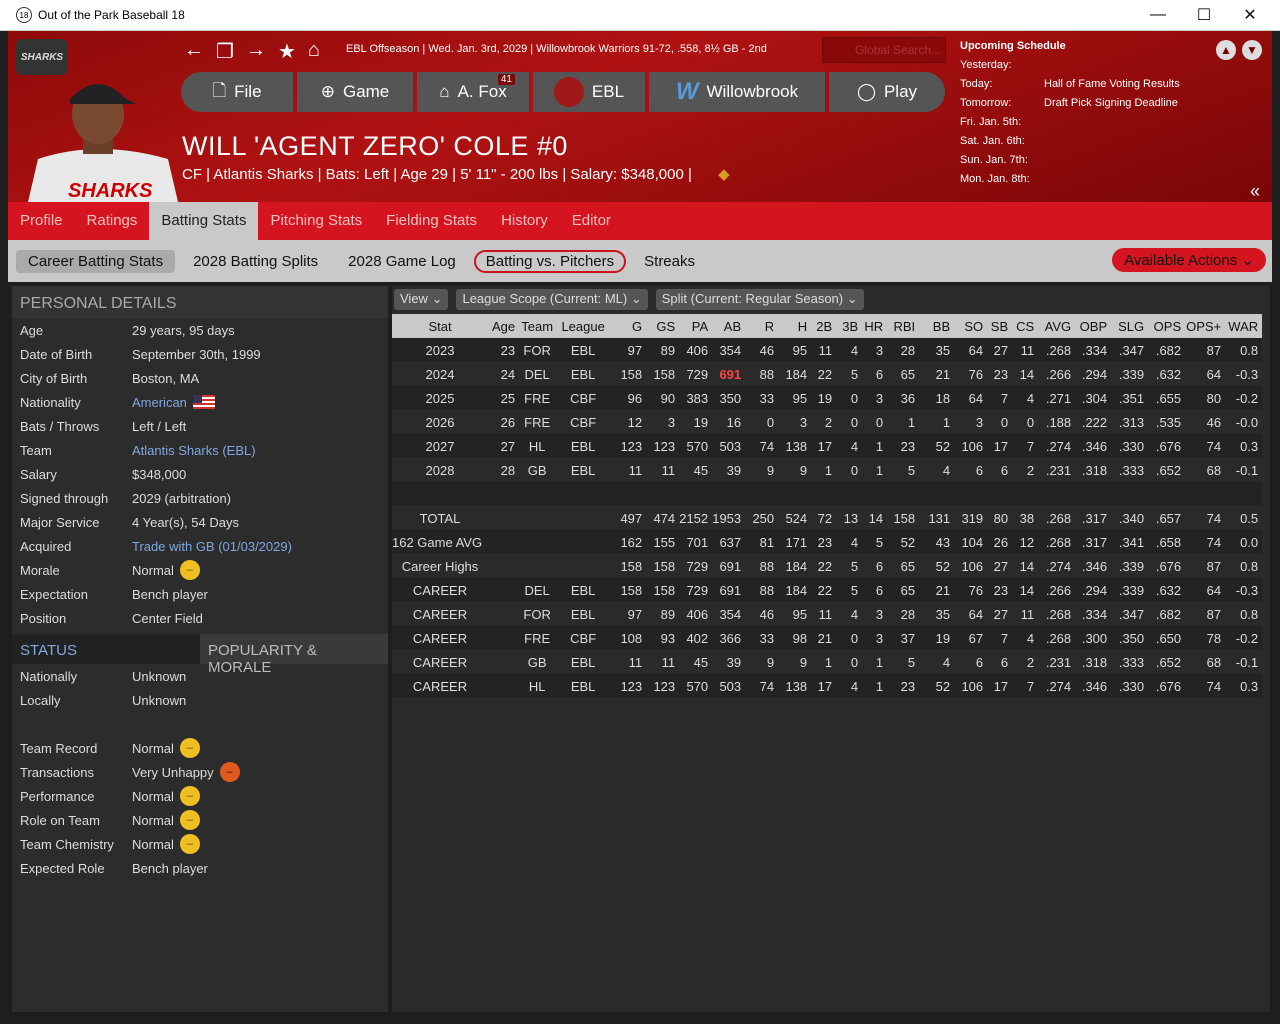 Image resolution: width=1280 pixels, height=1024 pixels. Describe the element at coordinates (1226, 50) in the screenshot. I see `chevron-up-icon: ▲` at that location.